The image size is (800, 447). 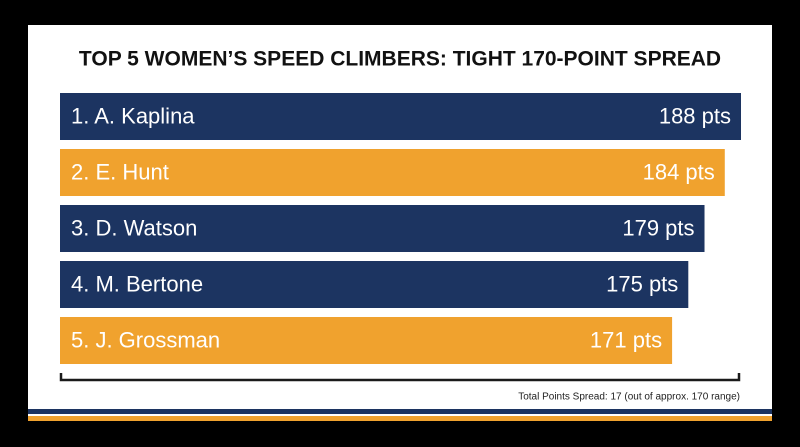 I want to click on stripe-orange, so click(x=400, y=418).